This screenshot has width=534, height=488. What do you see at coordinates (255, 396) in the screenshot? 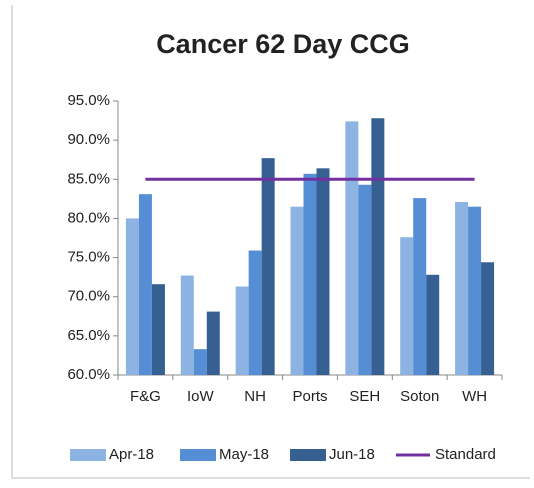
I see `x-tick-label: NH` at bounding box center [255, 396].